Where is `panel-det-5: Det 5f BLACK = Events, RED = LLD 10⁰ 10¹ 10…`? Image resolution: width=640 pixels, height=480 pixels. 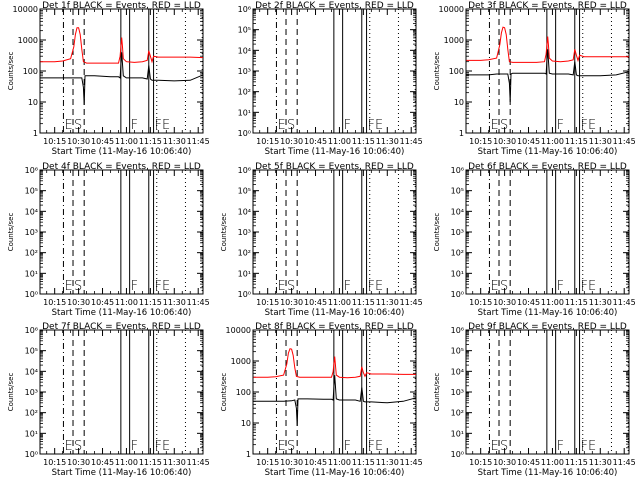 panel-det-5: Det 5f BLACK = Events, RED = LLD 10⁰ 10¹ 10… is located at coordinates (321, 240).